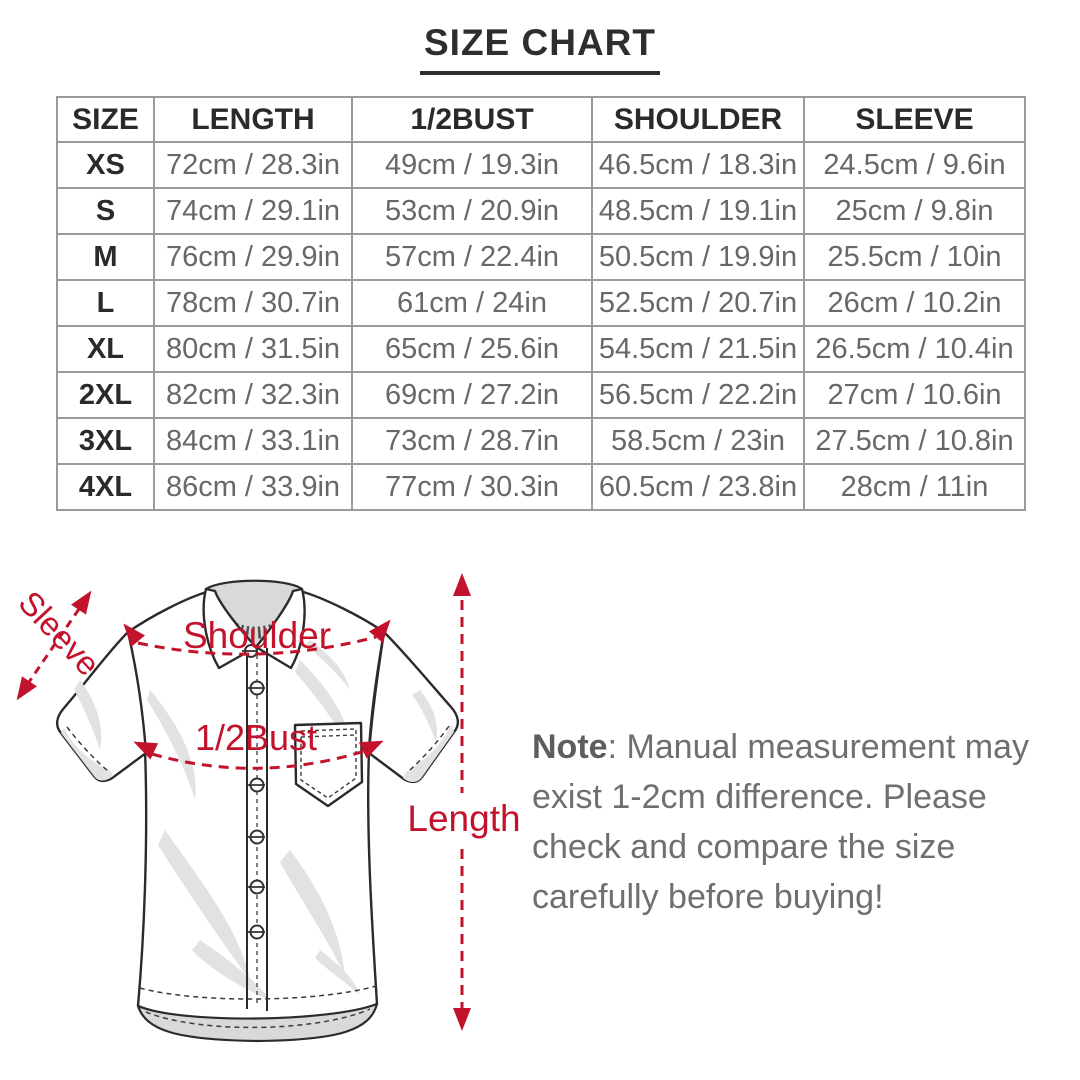  What do you see at coordinates (253, 165) in the screenshot?
I see `cell-length: 72cm / 28.3in` at bounding box center [253, 165].